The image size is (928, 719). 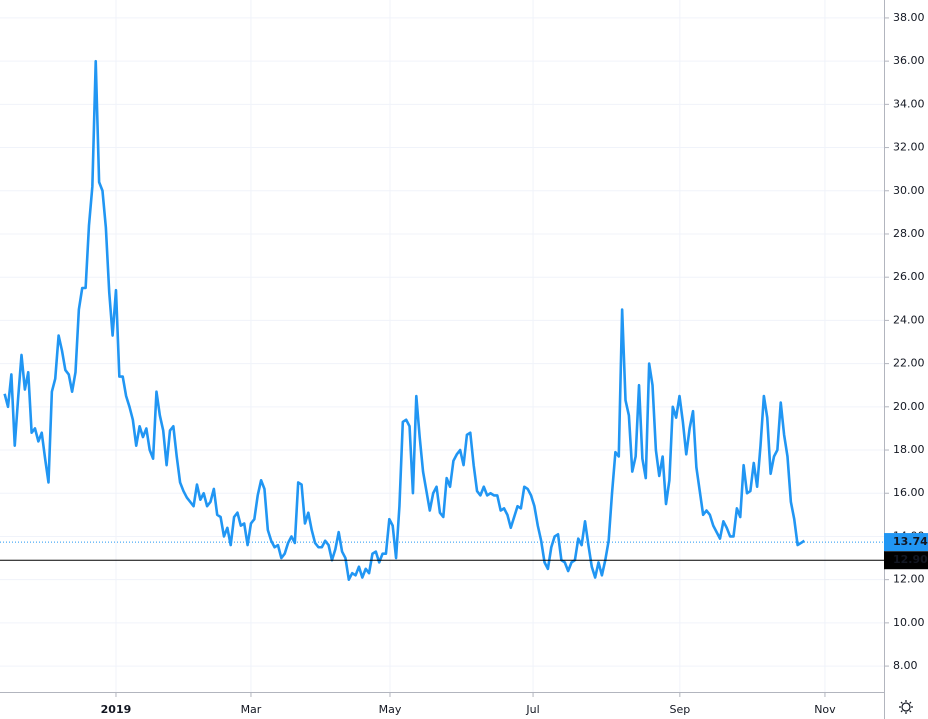 What do you see at coordinates (909, 276) in the screenshot?
I see `y-tick-label: 26.00` at bounding box center [909, 276].